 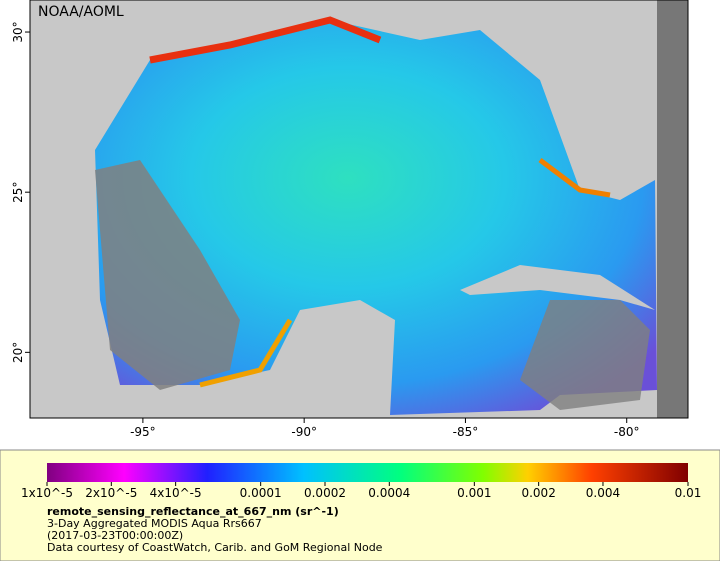 I want to click on no-data, so click(x=672, y=209).